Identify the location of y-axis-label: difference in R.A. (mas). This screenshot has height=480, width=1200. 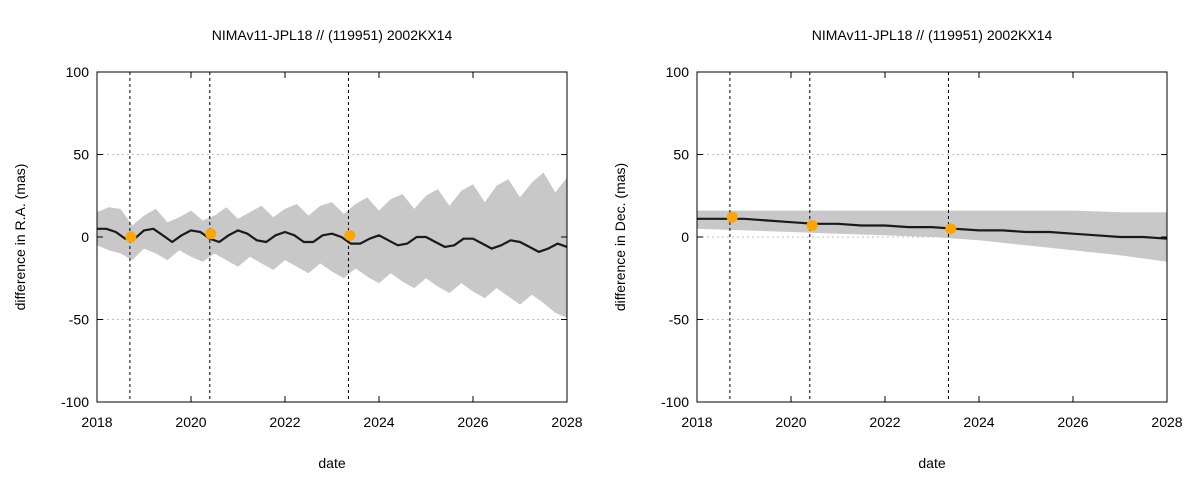
(20, 237).